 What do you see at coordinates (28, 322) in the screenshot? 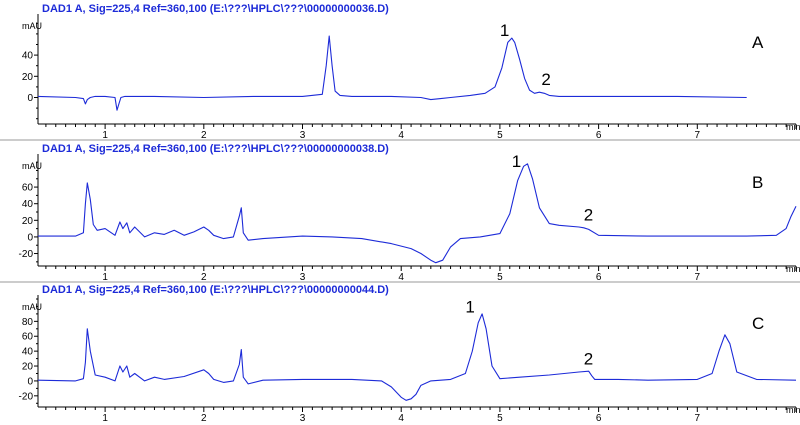
I see `y-tick-label: 80` at bounding box center [28, 322].